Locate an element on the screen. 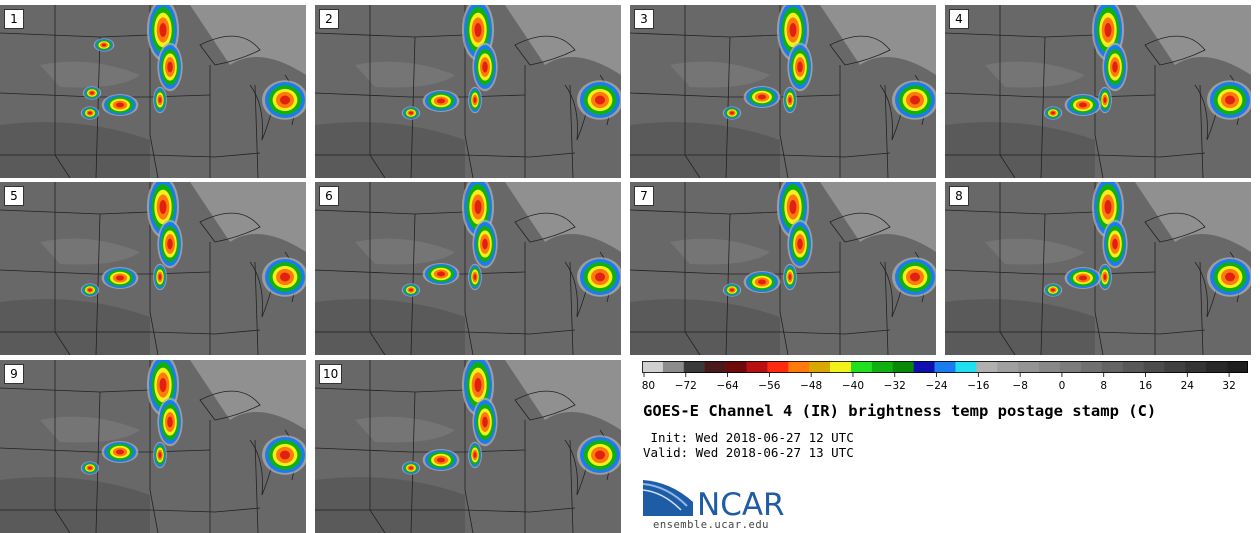  colorbar-tick-label: 32 is located at coordinates (1228, 386).